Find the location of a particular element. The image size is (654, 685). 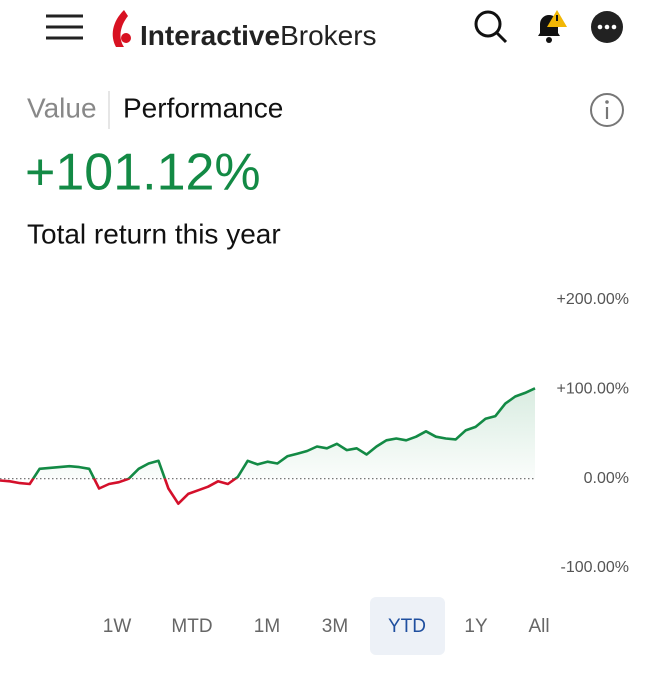

range-button: 1W is located at coordinates (117, 626).